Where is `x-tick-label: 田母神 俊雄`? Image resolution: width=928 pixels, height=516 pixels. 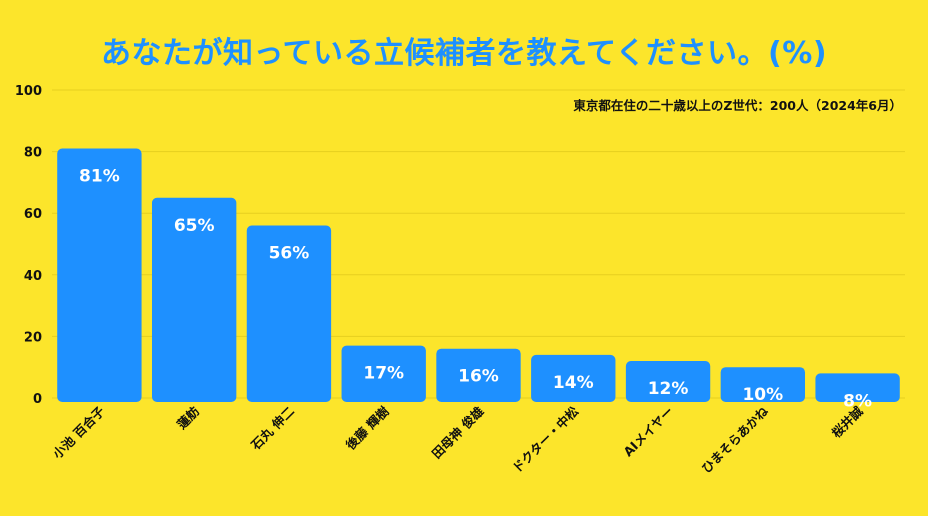 x-tick-label: 田母神 俊雄 is located at coordinates (458, 432).